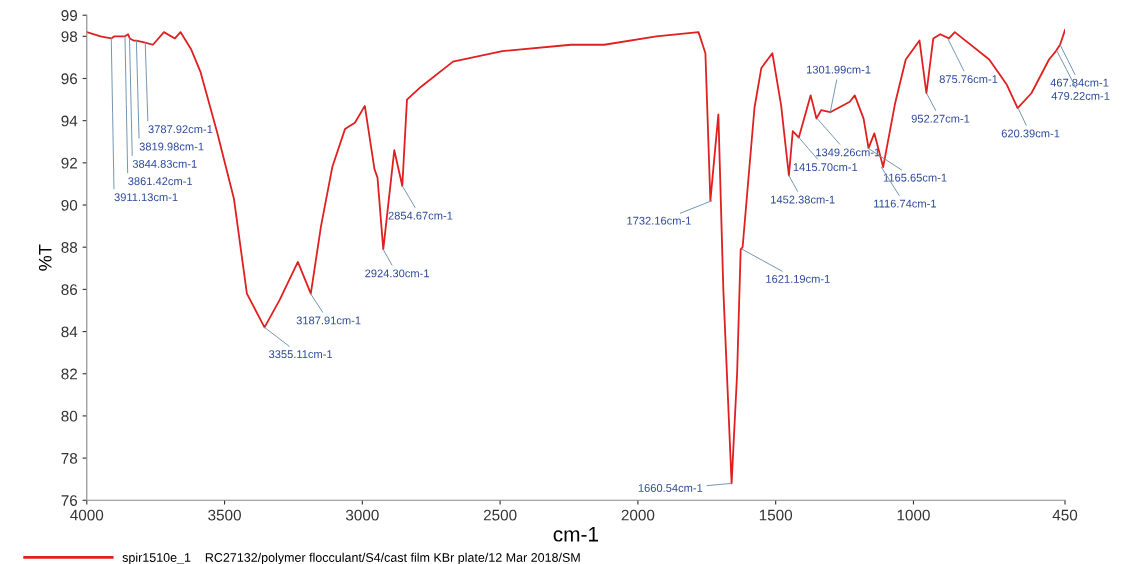  What do you see at coordinates (45, 257) in the screenshot?
I see `y-axis-title: %T` at bounding box center [45, 257].